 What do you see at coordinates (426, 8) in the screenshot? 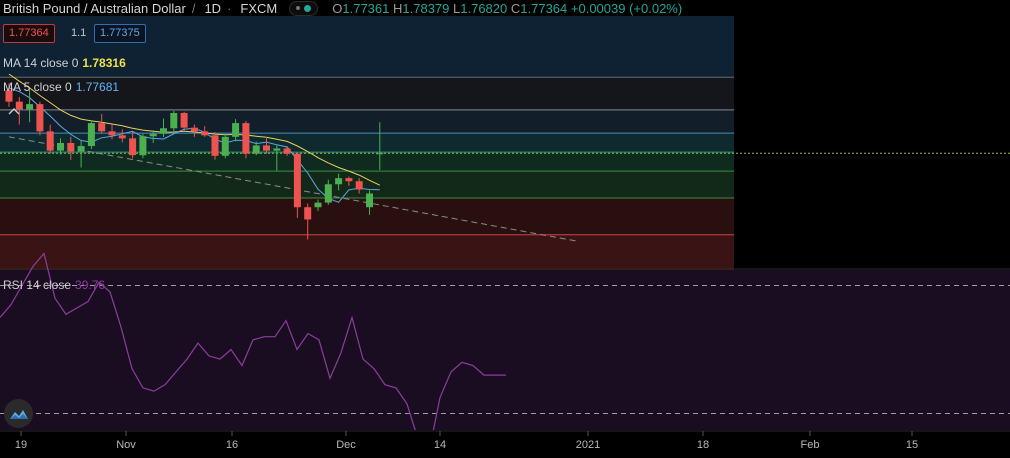
I see `high-value: 1.78379` at bounding box center [426, 8].